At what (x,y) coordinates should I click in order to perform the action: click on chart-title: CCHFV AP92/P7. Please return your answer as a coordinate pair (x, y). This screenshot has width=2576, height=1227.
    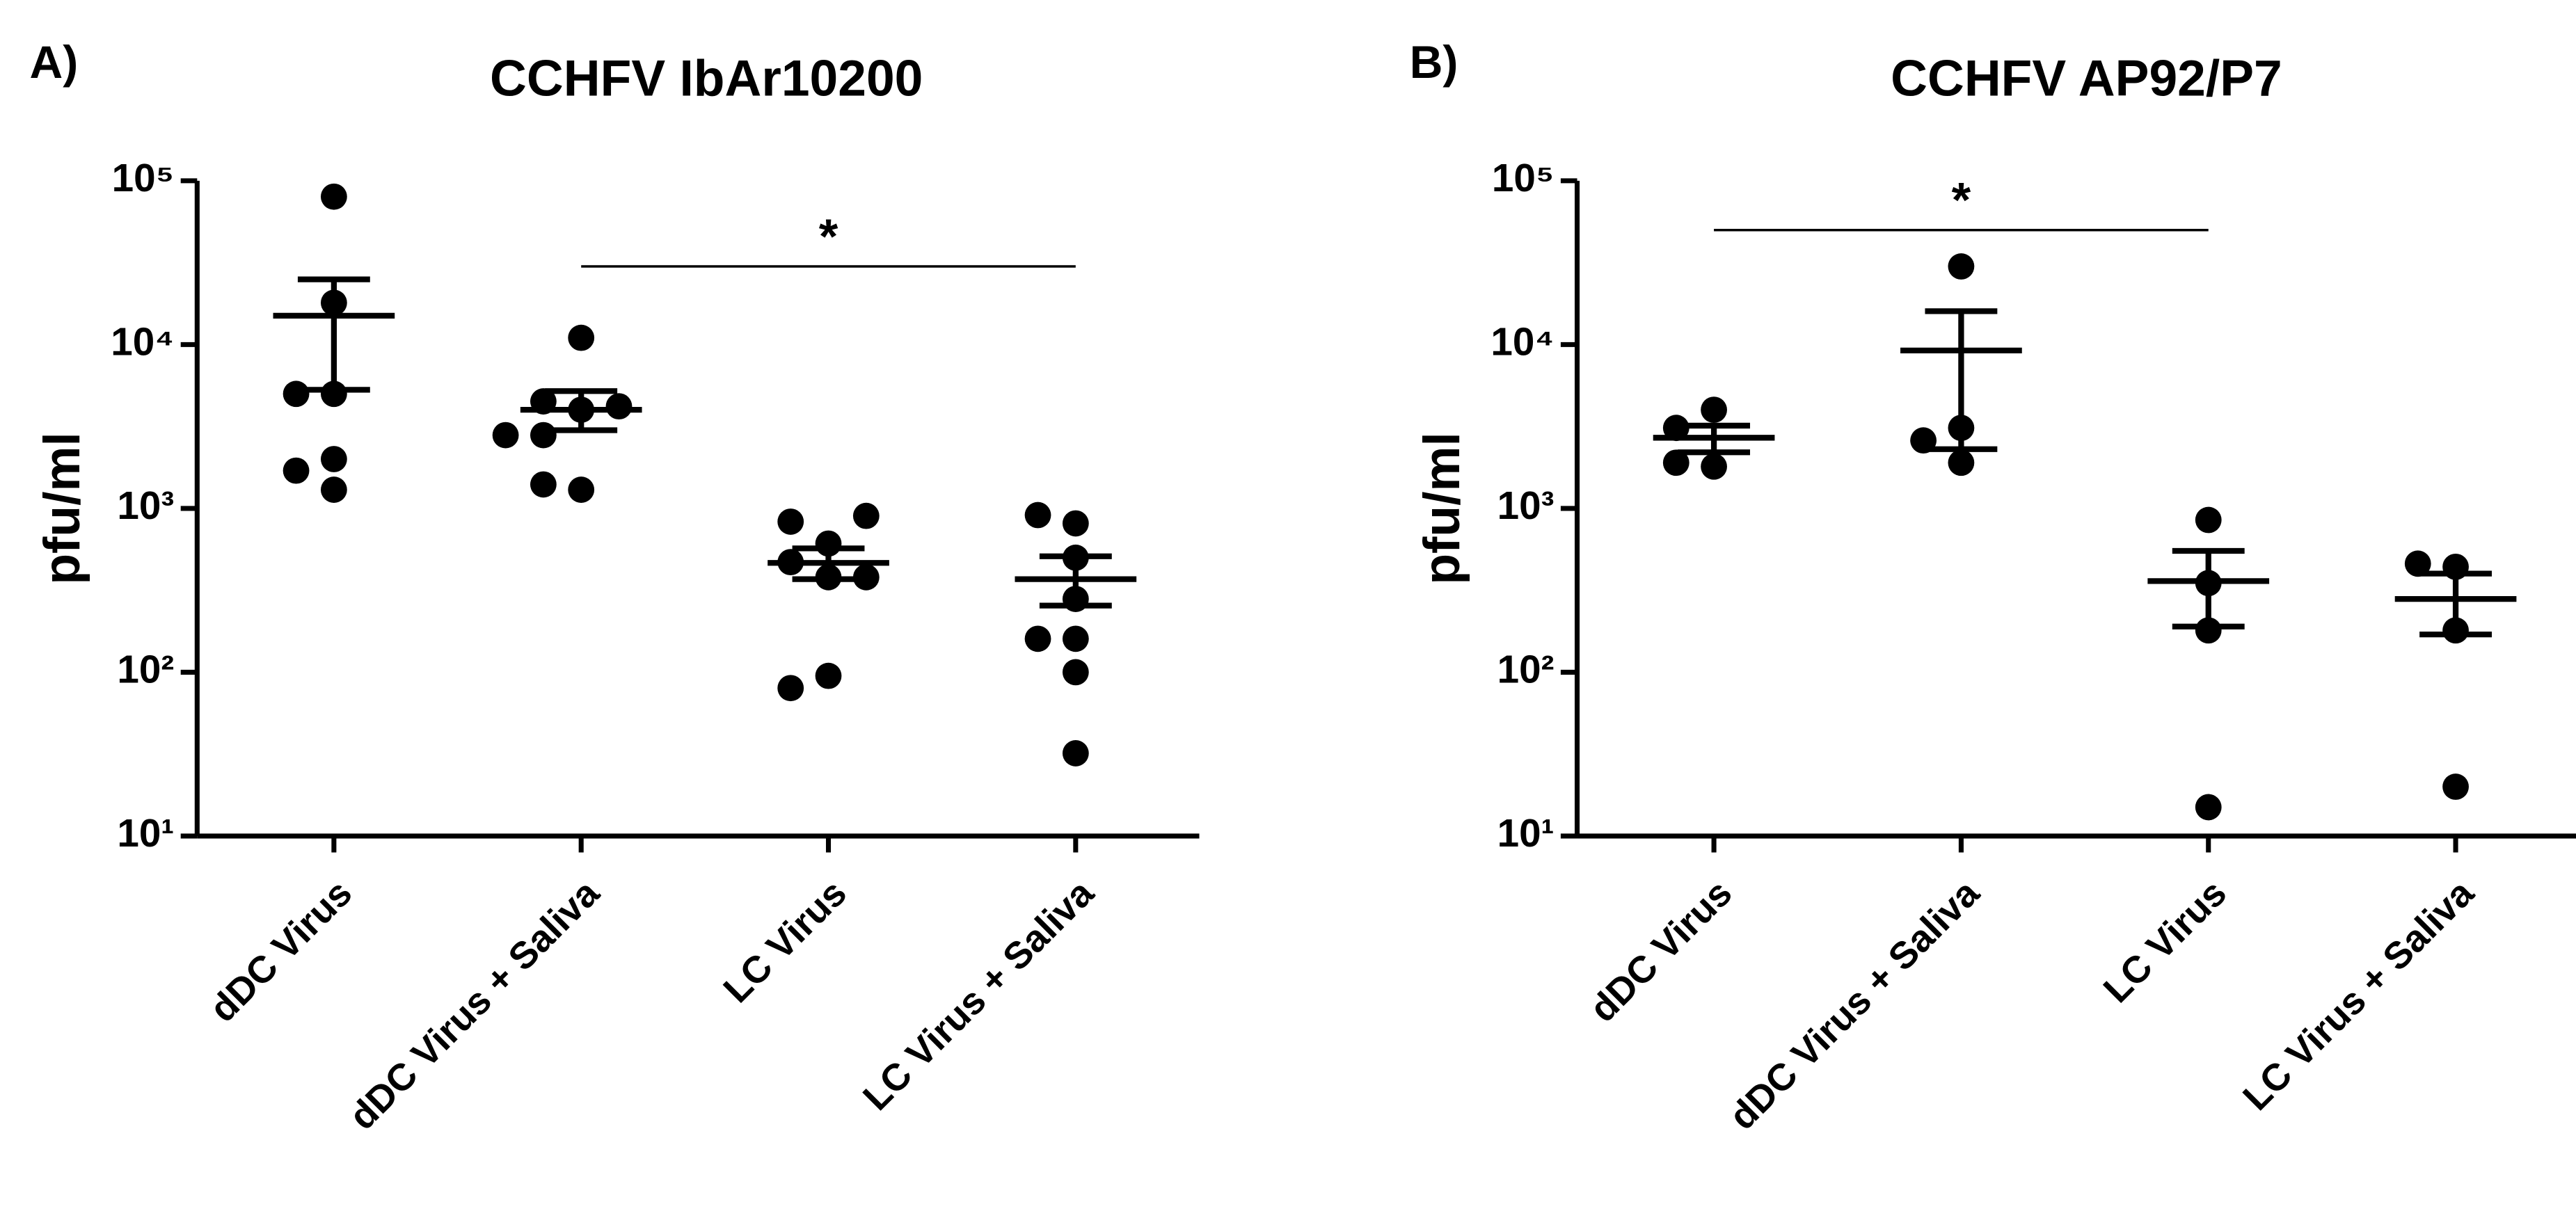
    Looking at the image, I should click on (2086, 78).